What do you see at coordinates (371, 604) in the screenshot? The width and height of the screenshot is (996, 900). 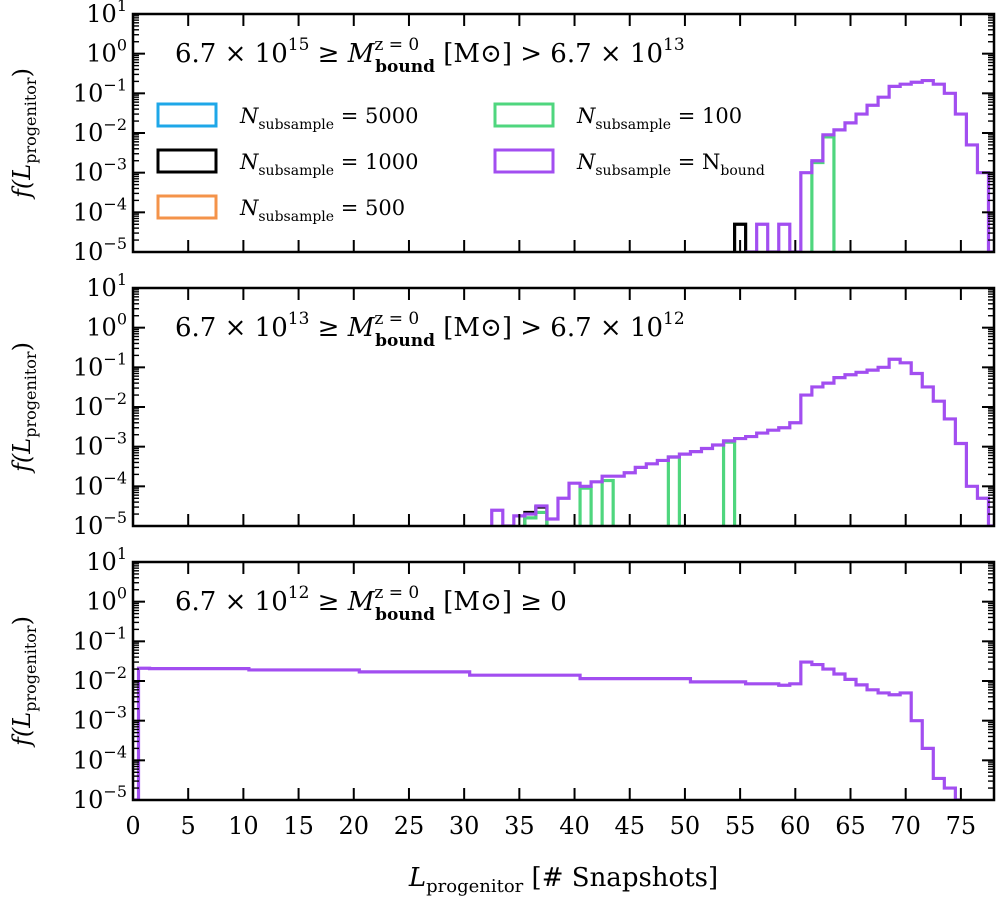 I see `panel-annotation: 6.7 × 1012 ≥ Mz = 0 bound [M⊙] ≥ 0` at bounding box center [371, 604].